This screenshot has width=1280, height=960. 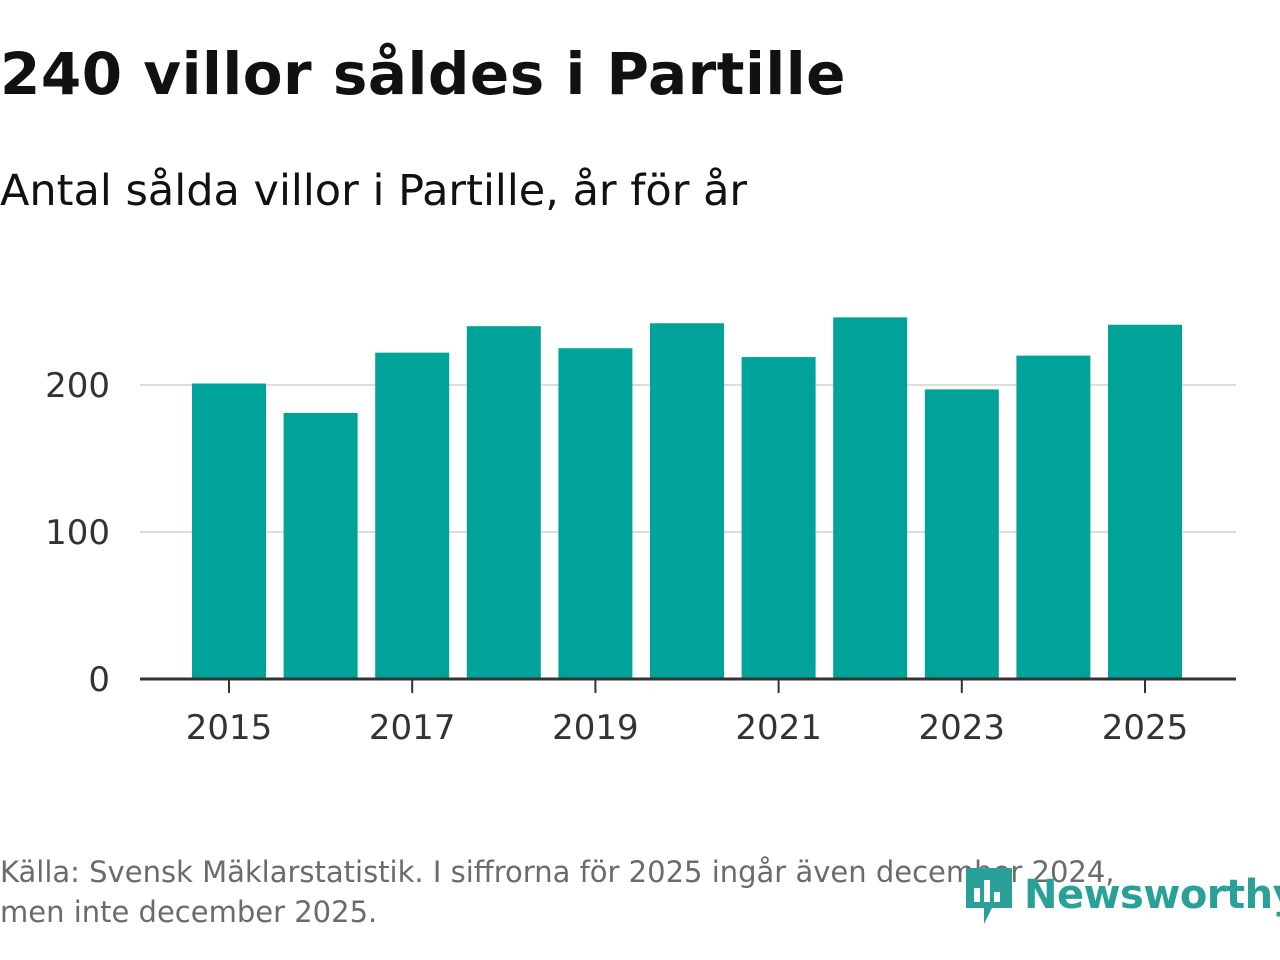 What do you see at coordinates (77, 386) in the screenshot?
I see `y-tick-label-200: 200` at bounding box center [77, 386].